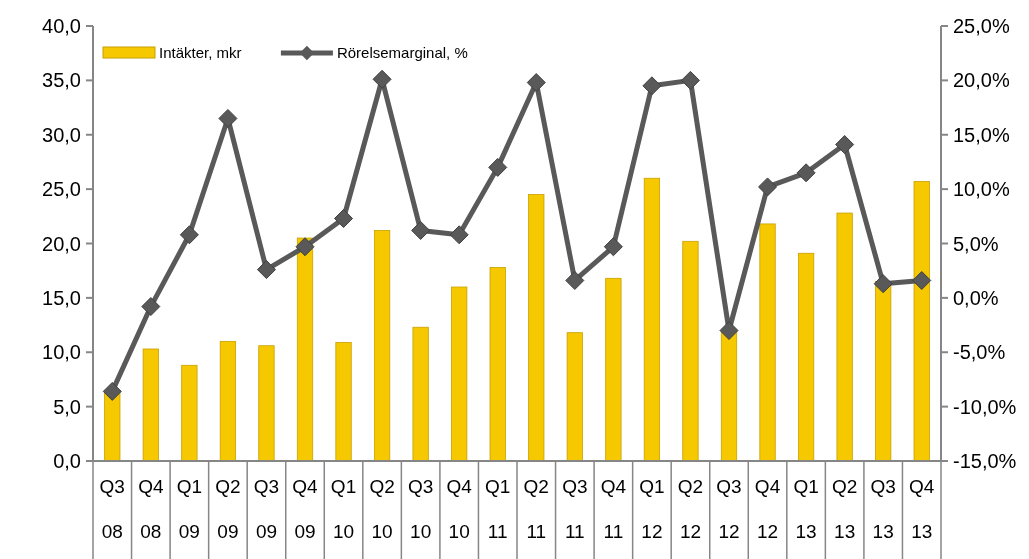 This screenshot has height=559, width=1029. What do you see at coordinates (228, 509) in the screenshot?
I see `category-label: Q2 09` at bounding box center [228, 509].